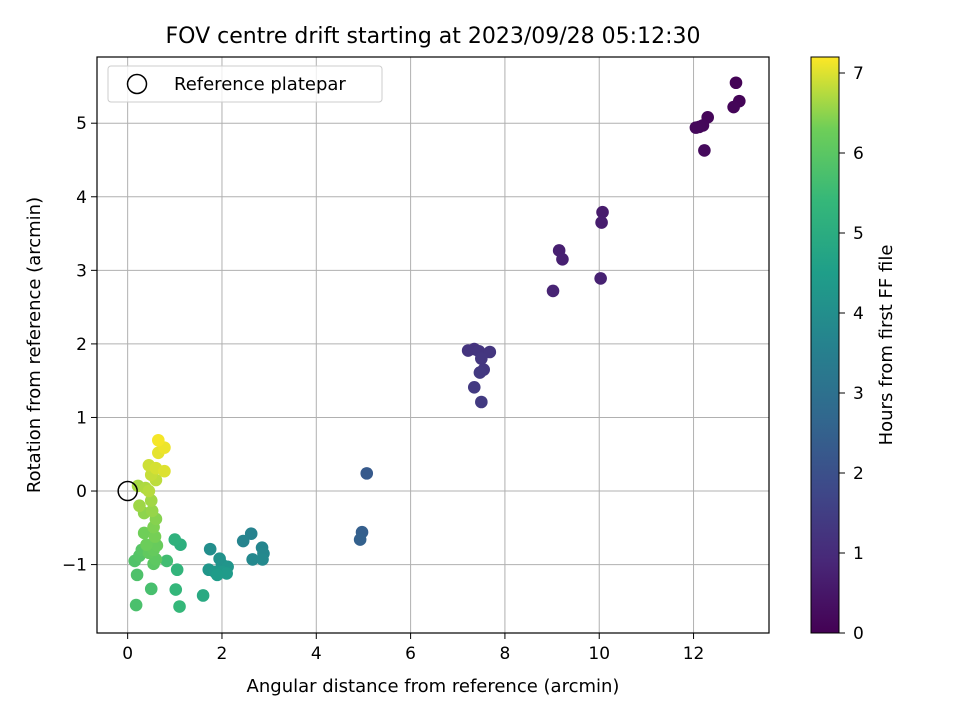  Describe the element at coordinates (127, 654) in the screenshot. I see `x-tick-label: 0` at that location.